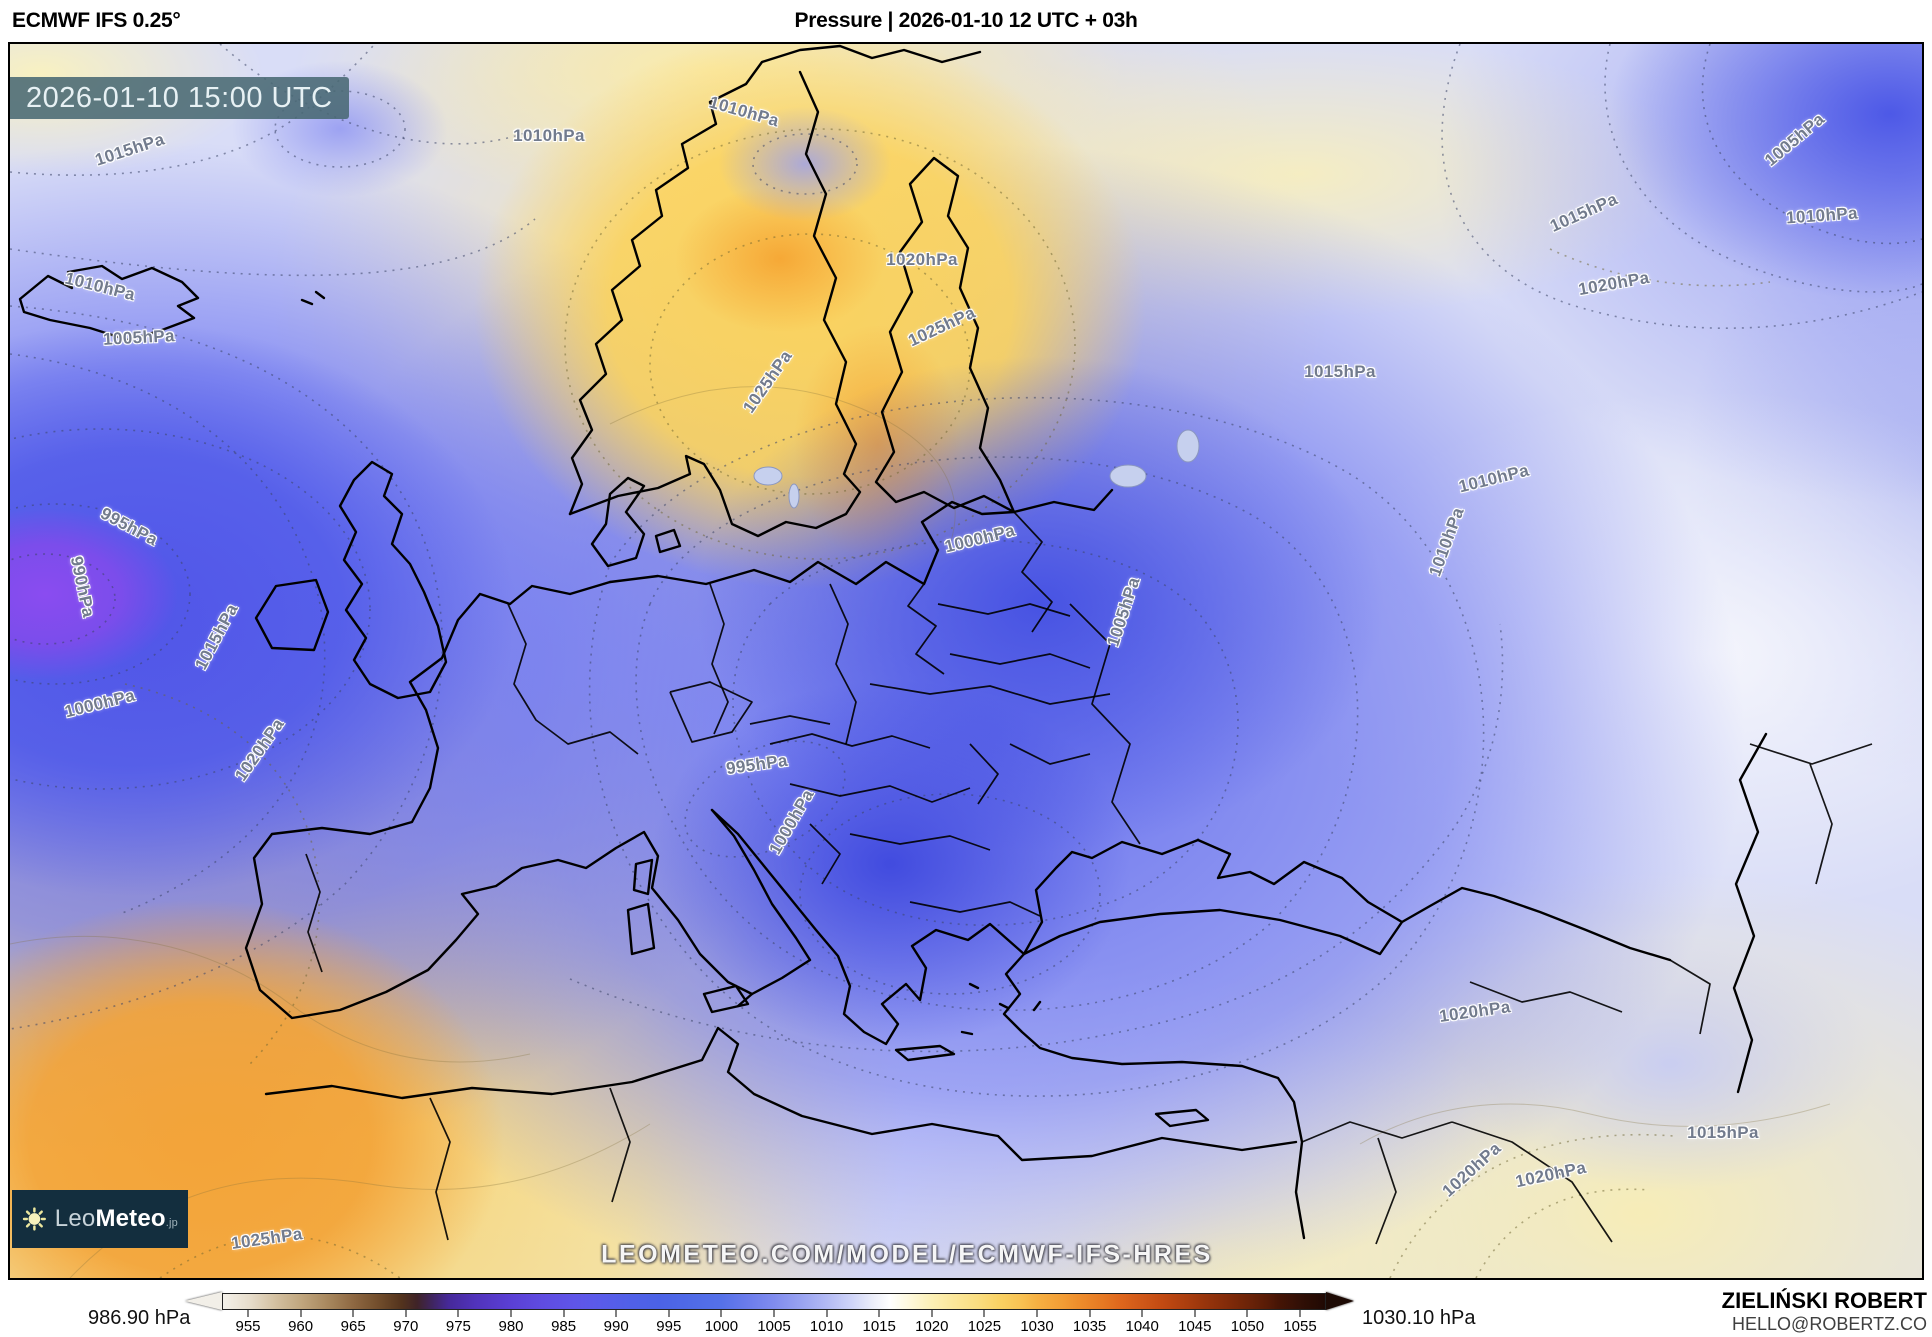  Describe the element at coordinates (616, 1326) in the screenshot. I see `colorbar-tick-label: 990` at that location.